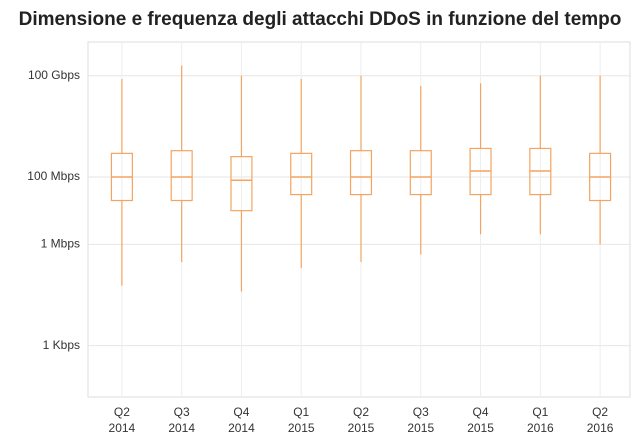  I want to click on y-tick-label: 1 Mbps, so click(60, 244).